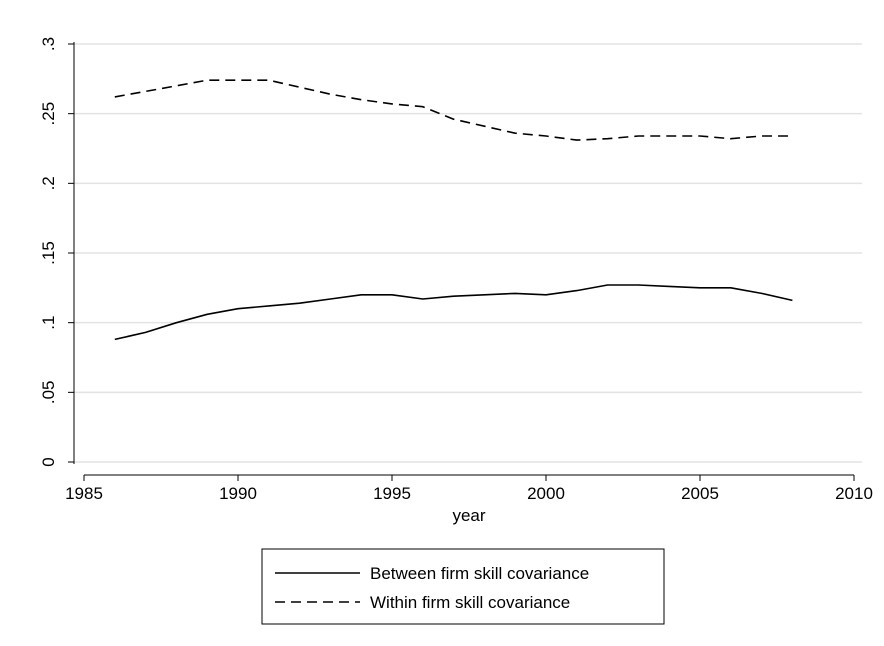 This screenshot has height=646, width=884. Describe the element at coordinates (546, 493) in the screenshot. I see `x-tick-label: 2000` at that location.